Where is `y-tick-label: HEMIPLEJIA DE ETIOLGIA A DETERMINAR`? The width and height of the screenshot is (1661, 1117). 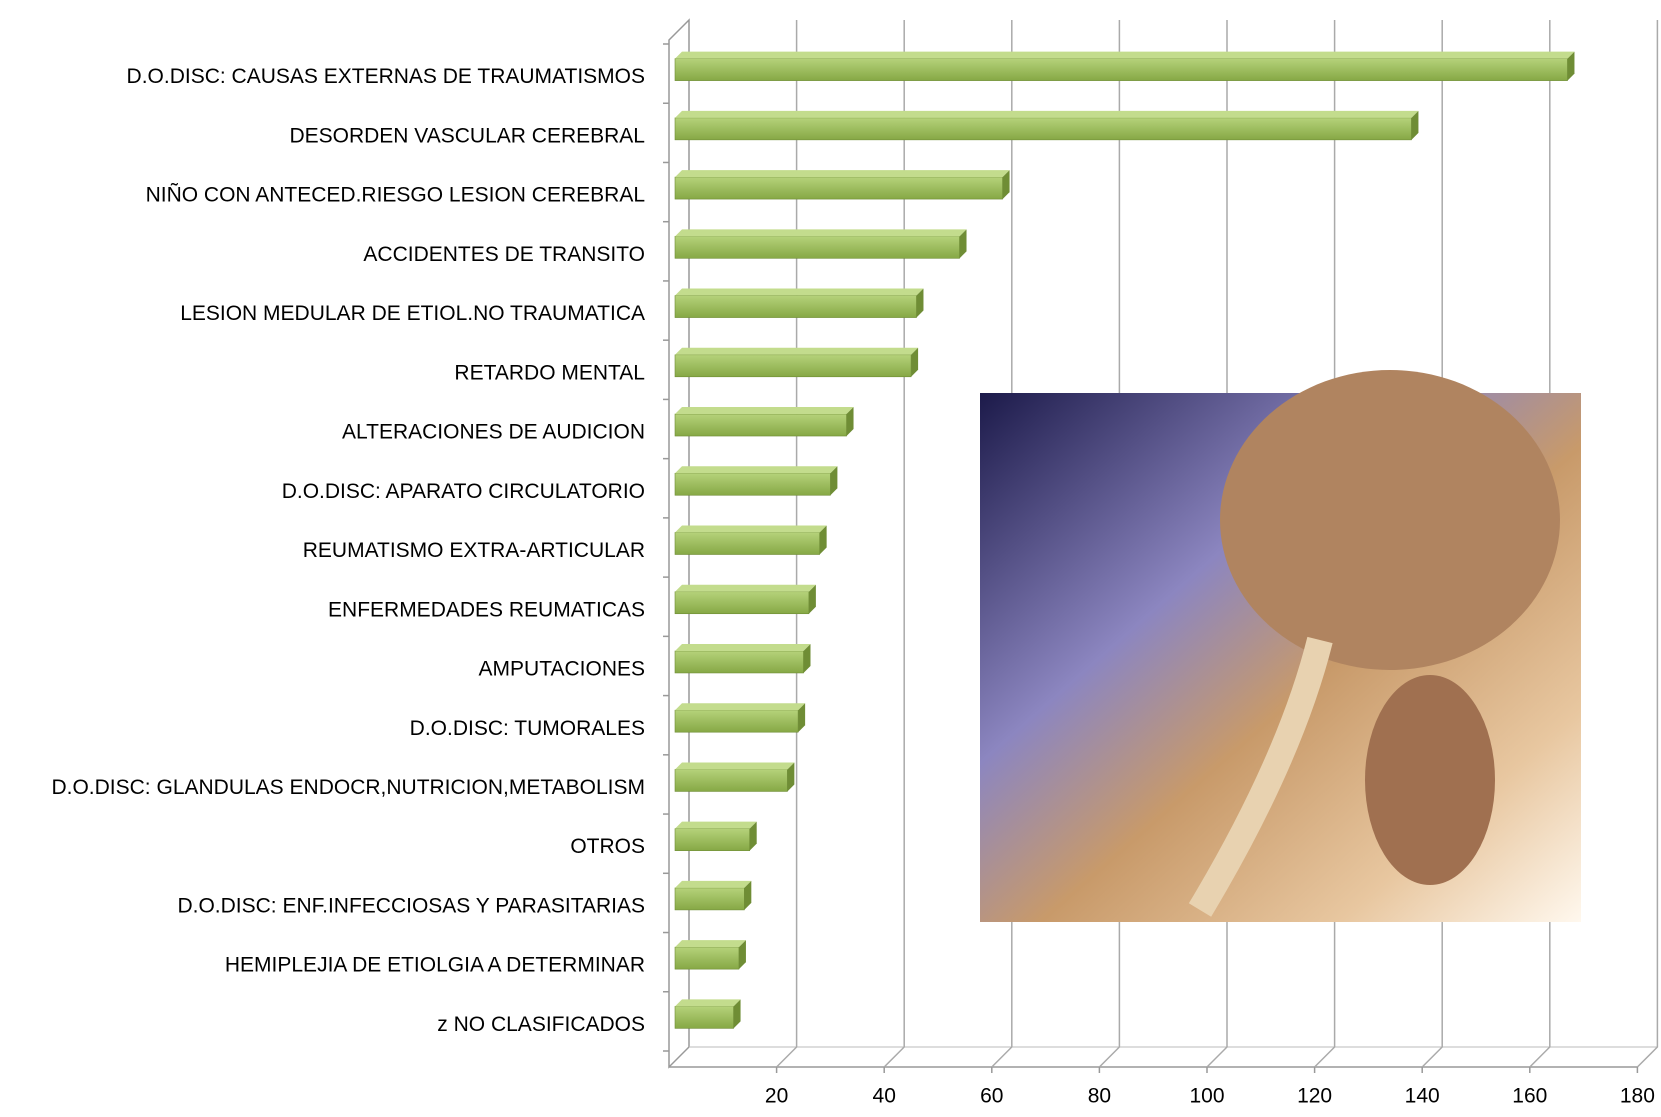 y-tick-label: HEMIPLEJIA DE ETIOLGIA A DETERMINAR is located at coordinates (435, 965).